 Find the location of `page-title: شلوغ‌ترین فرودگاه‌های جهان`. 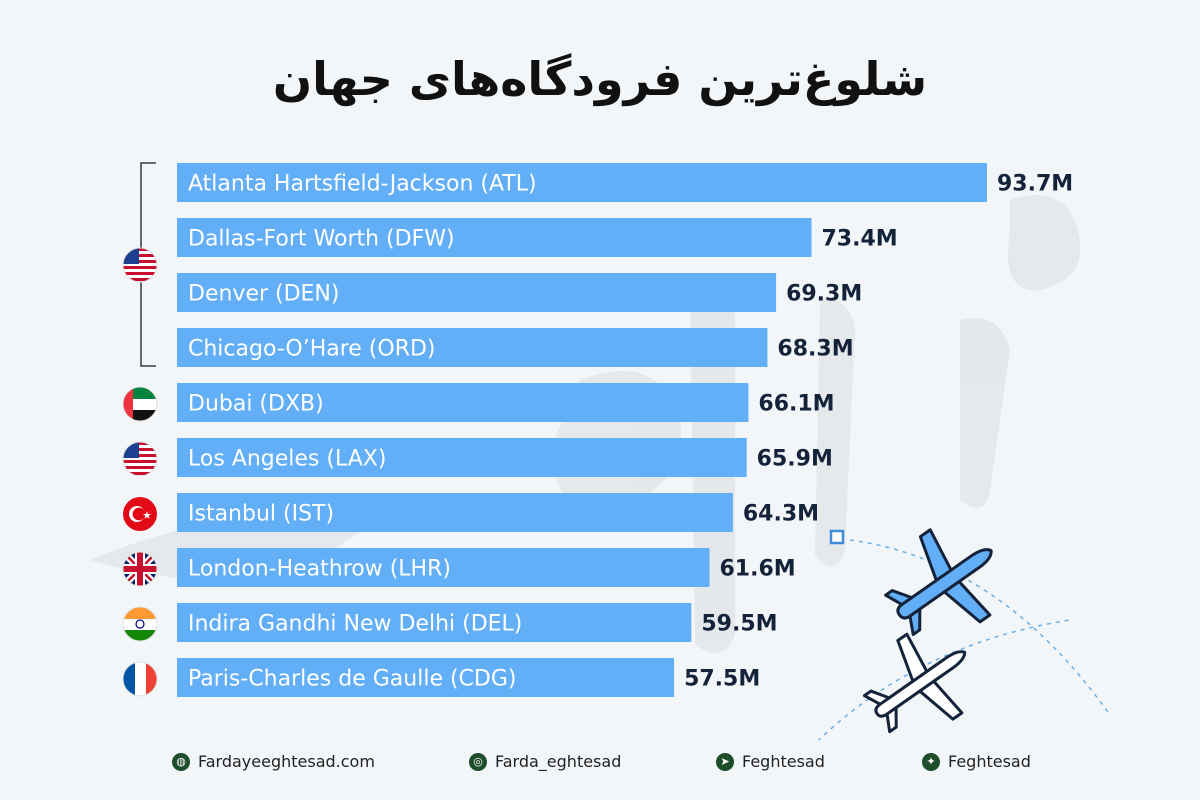

page-title: شلوغ‌ترین فرودگاه‌های جهان is located at coordinates (600, 79).